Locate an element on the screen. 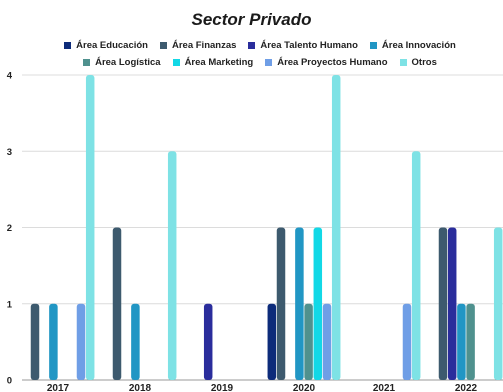 This screenshot has width=503, height=392. bar-area-finanzas-2022 is located at coordinates (443, 303).